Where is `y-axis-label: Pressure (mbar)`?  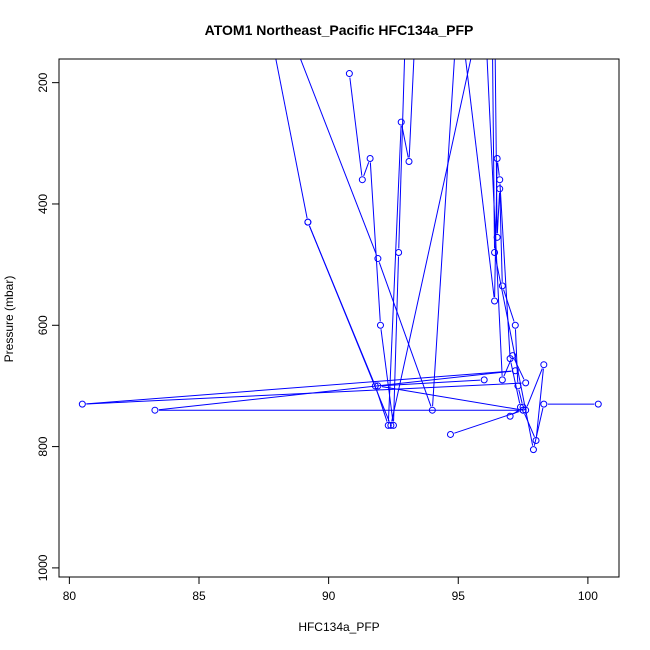 y-axis-label: Pressure (mbar) is located at coordinates (9, 319).